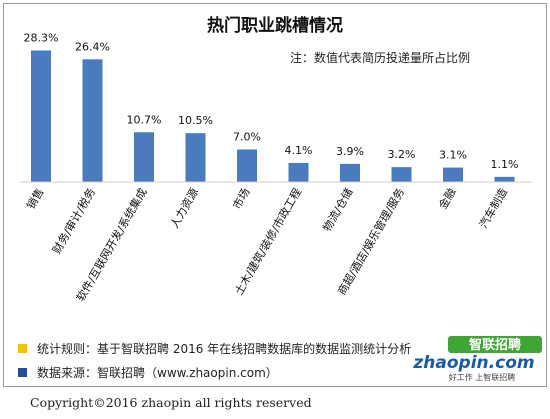 Image resolution: width=550 pixels, height=419 pixels. I want to click on legend-rule: 统计规则：基于智联招聘 2016 年在线招聘数据库的数据监测统计分析, so click(214, 348).